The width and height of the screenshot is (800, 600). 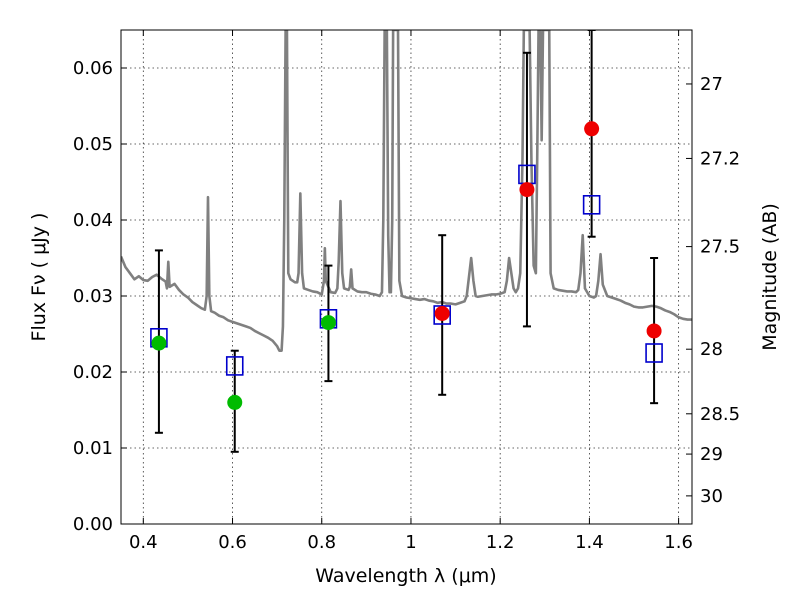 What do you see at coordinates (500, 542) in the screenshot?
I see `x-tick-label-4: 1.2` at bounding box center [500, 542].